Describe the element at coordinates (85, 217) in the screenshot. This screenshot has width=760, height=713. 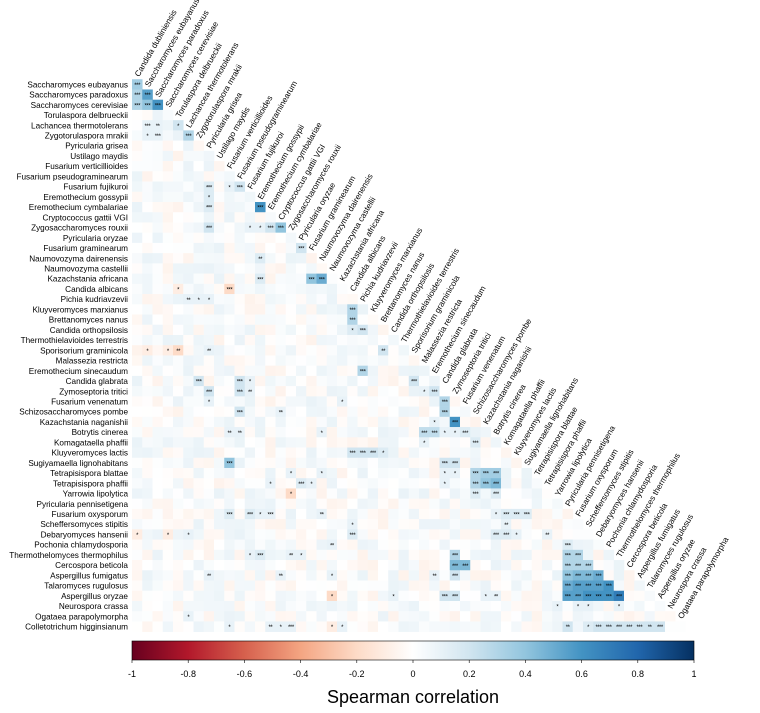
I see `row-label: Cryptococcus gattii VGI` at that location.